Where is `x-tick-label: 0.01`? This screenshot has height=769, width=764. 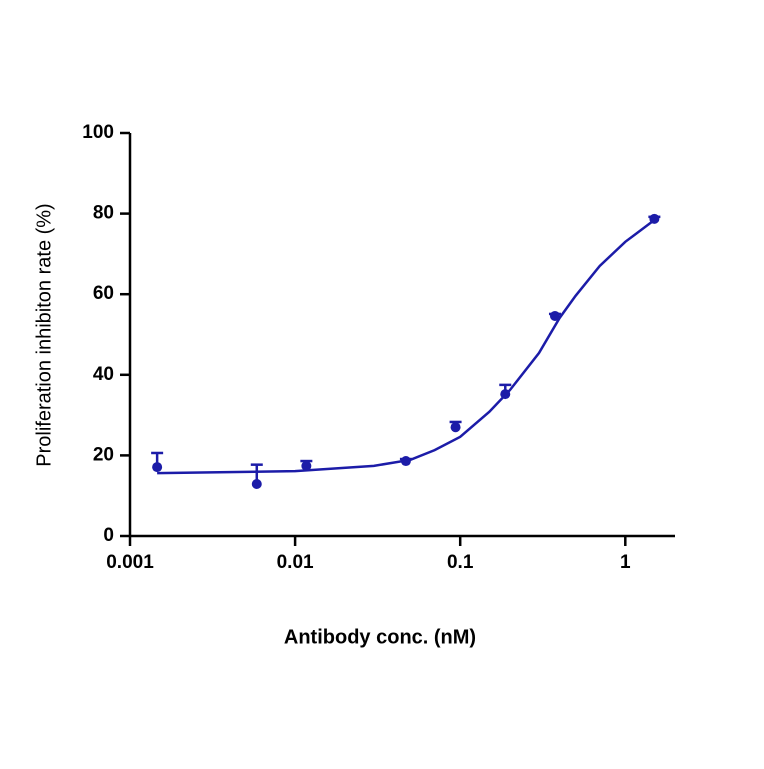 x-tick-label: 0.01 is located at coordinates (295, 562).